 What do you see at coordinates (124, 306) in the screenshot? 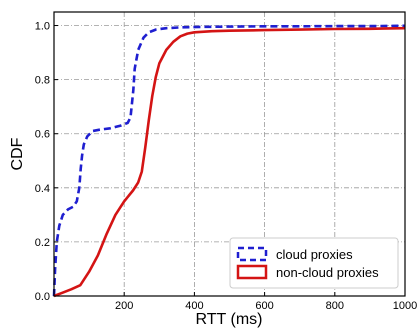
I see `x-tick-label: 200` at bounding box center [124, 306].